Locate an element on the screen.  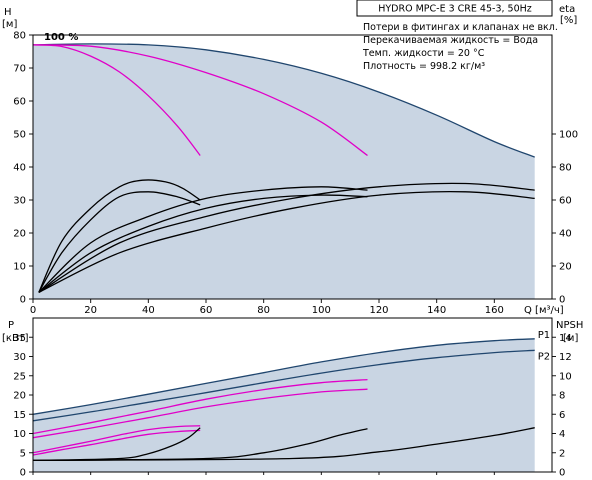
left-tick-label: 5 is located at coordinates (23, 453).